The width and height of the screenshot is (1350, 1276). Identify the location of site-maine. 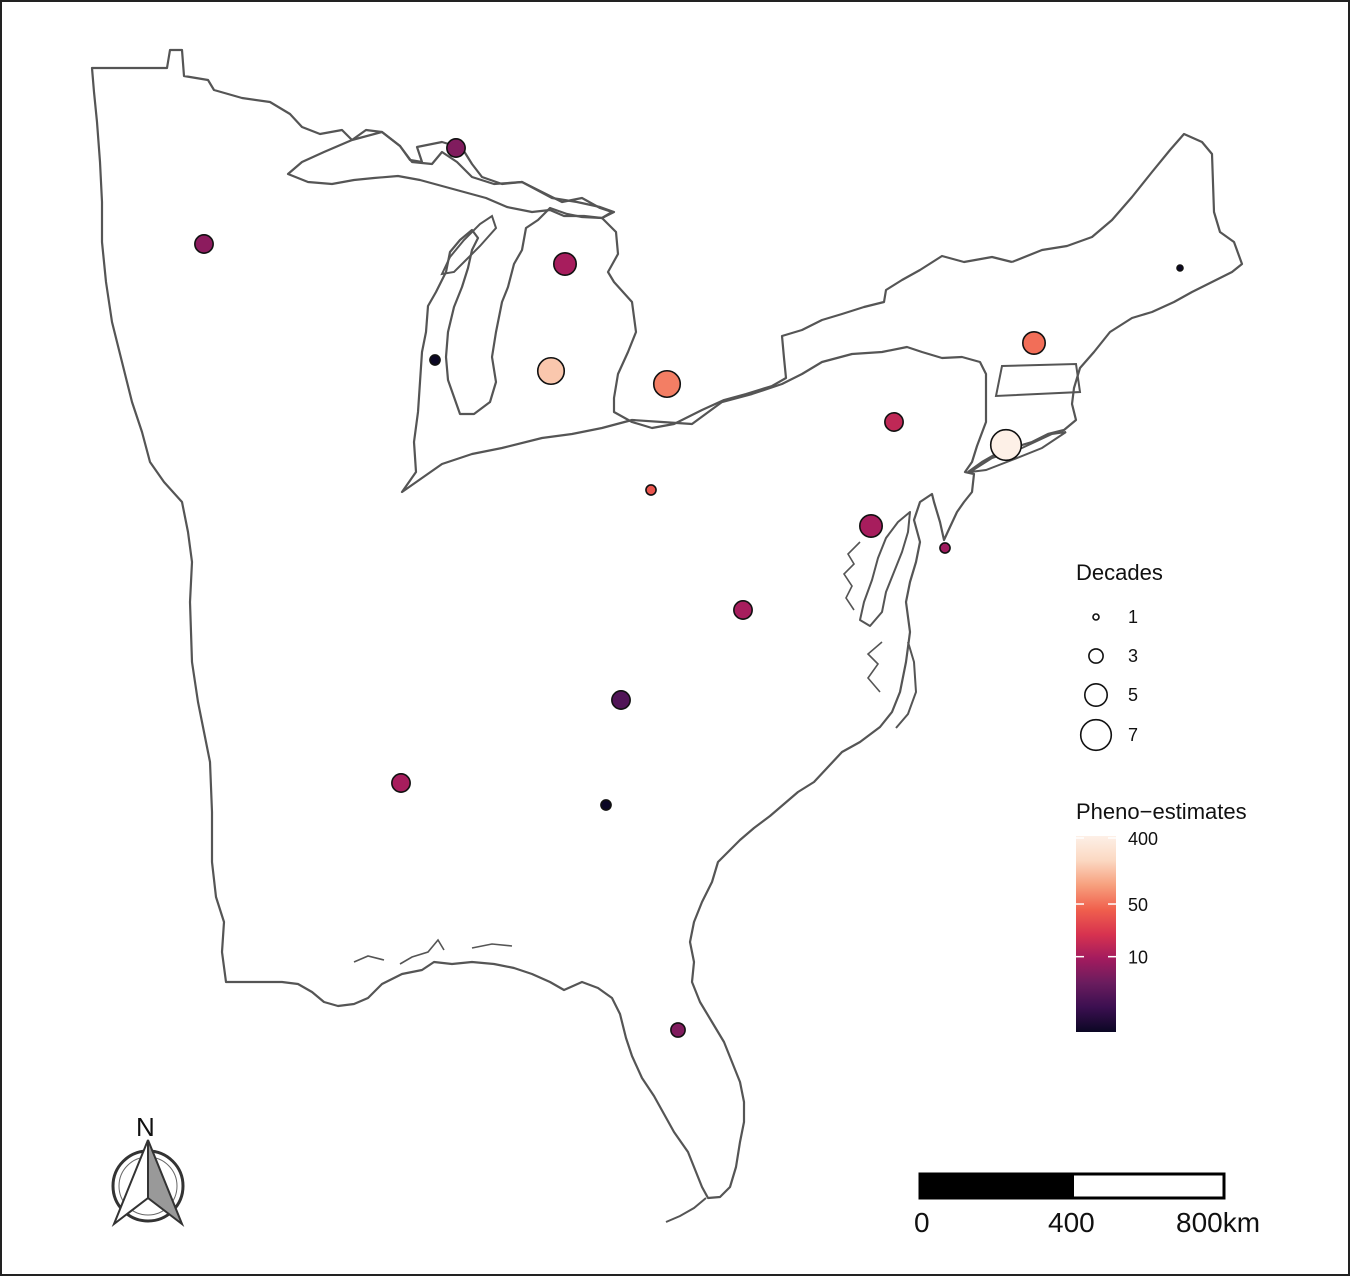
(1180, 268).